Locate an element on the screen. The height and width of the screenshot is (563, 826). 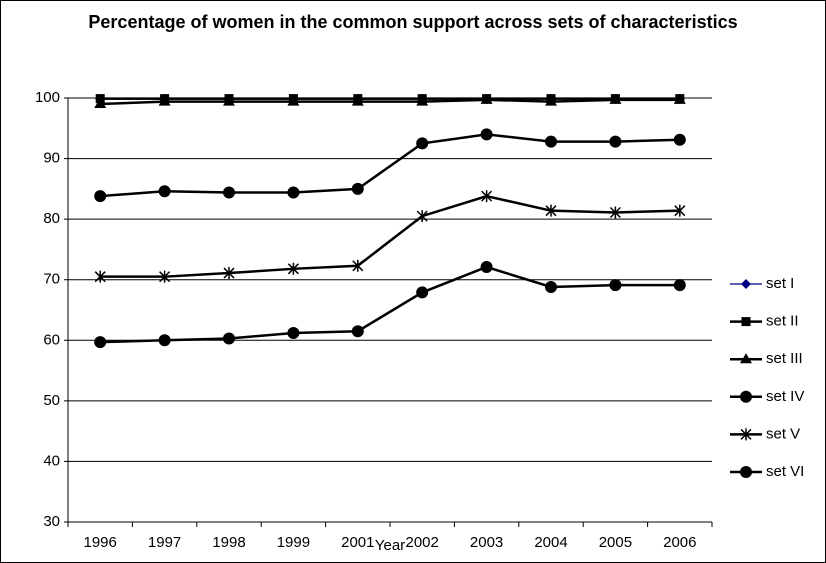
x-tick-label: 2006 is located at coordinates (679, 542).